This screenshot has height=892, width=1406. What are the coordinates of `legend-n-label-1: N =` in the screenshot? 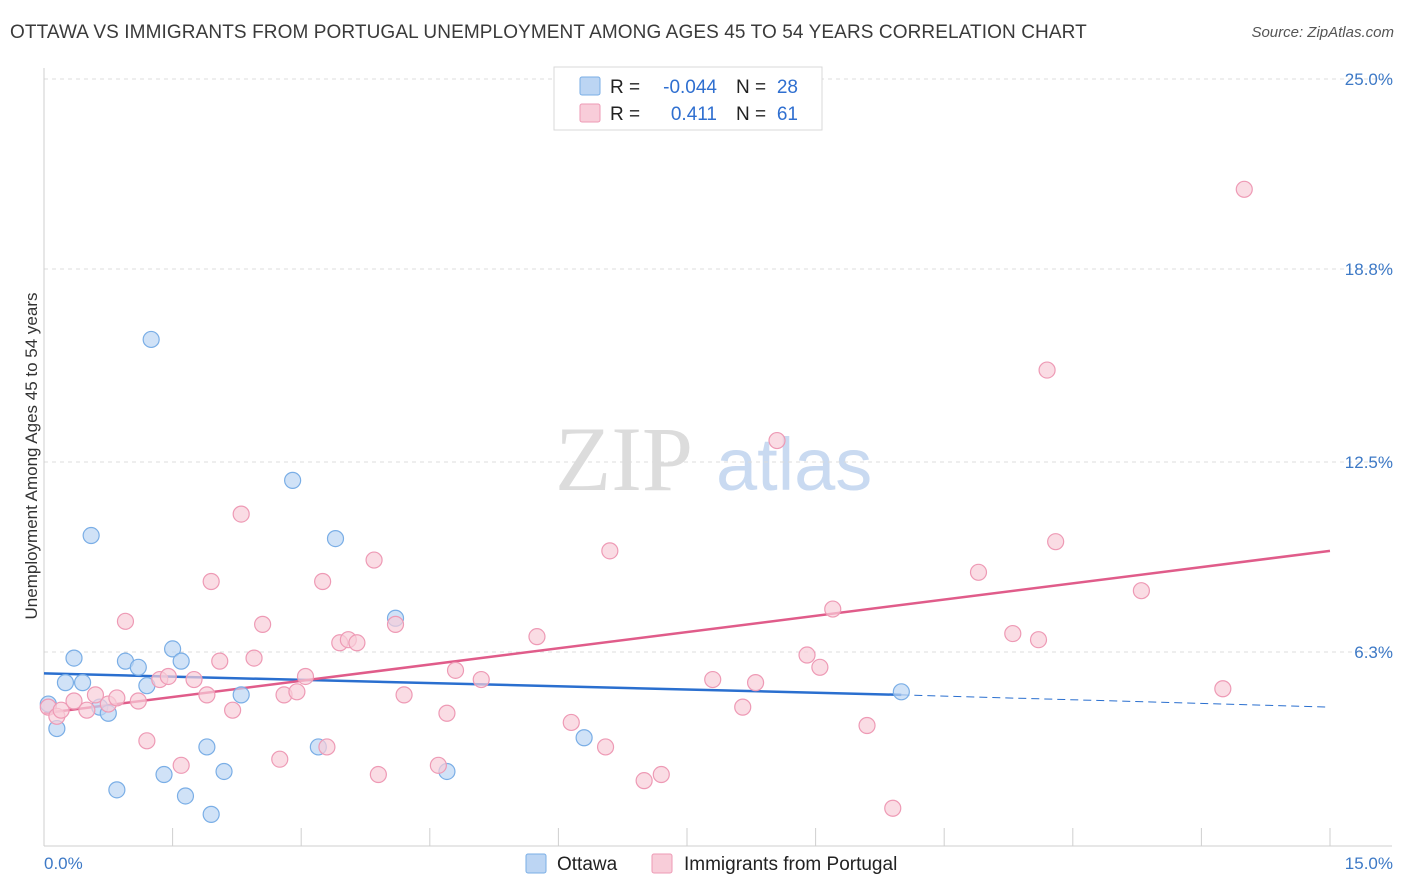 It's located at (751, 87).